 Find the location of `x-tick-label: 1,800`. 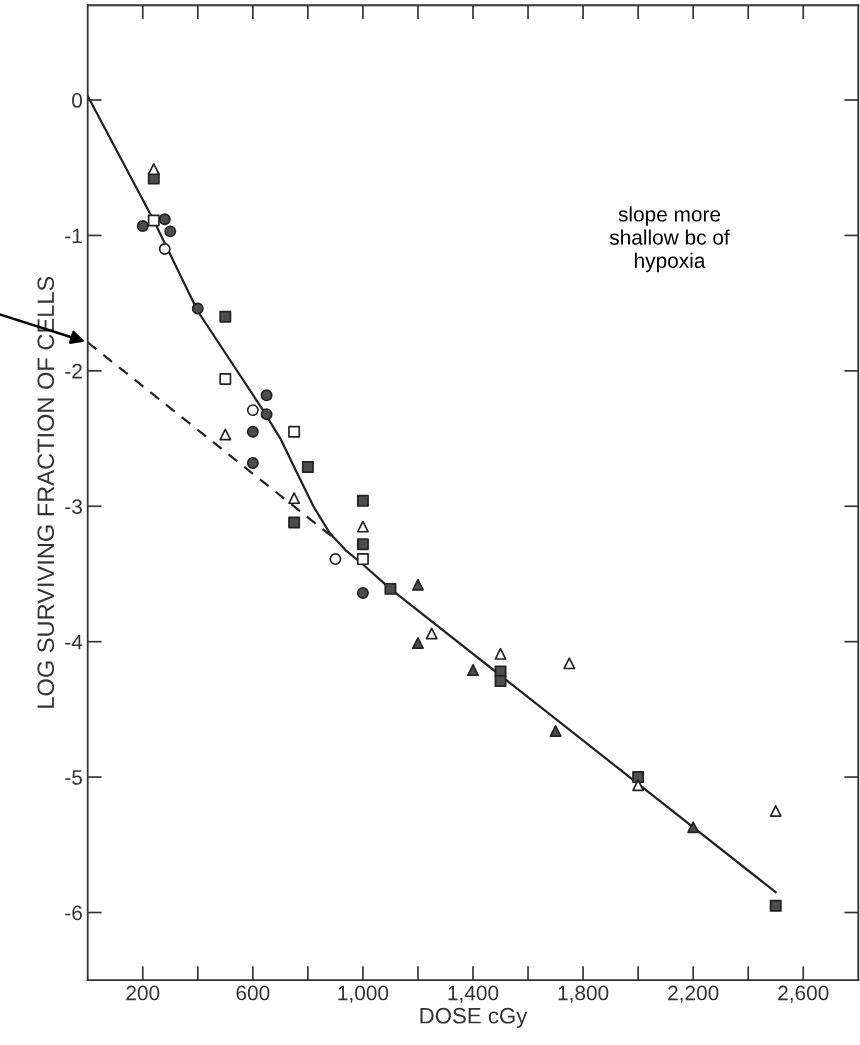

x-tick-label: 1,800 is located at coordinates (583, 994).